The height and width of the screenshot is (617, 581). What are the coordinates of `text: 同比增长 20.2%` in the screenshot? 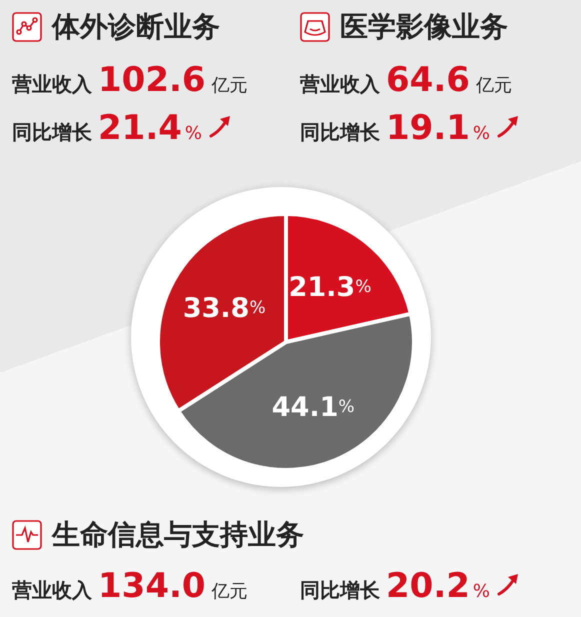 It's located at (395, 586).